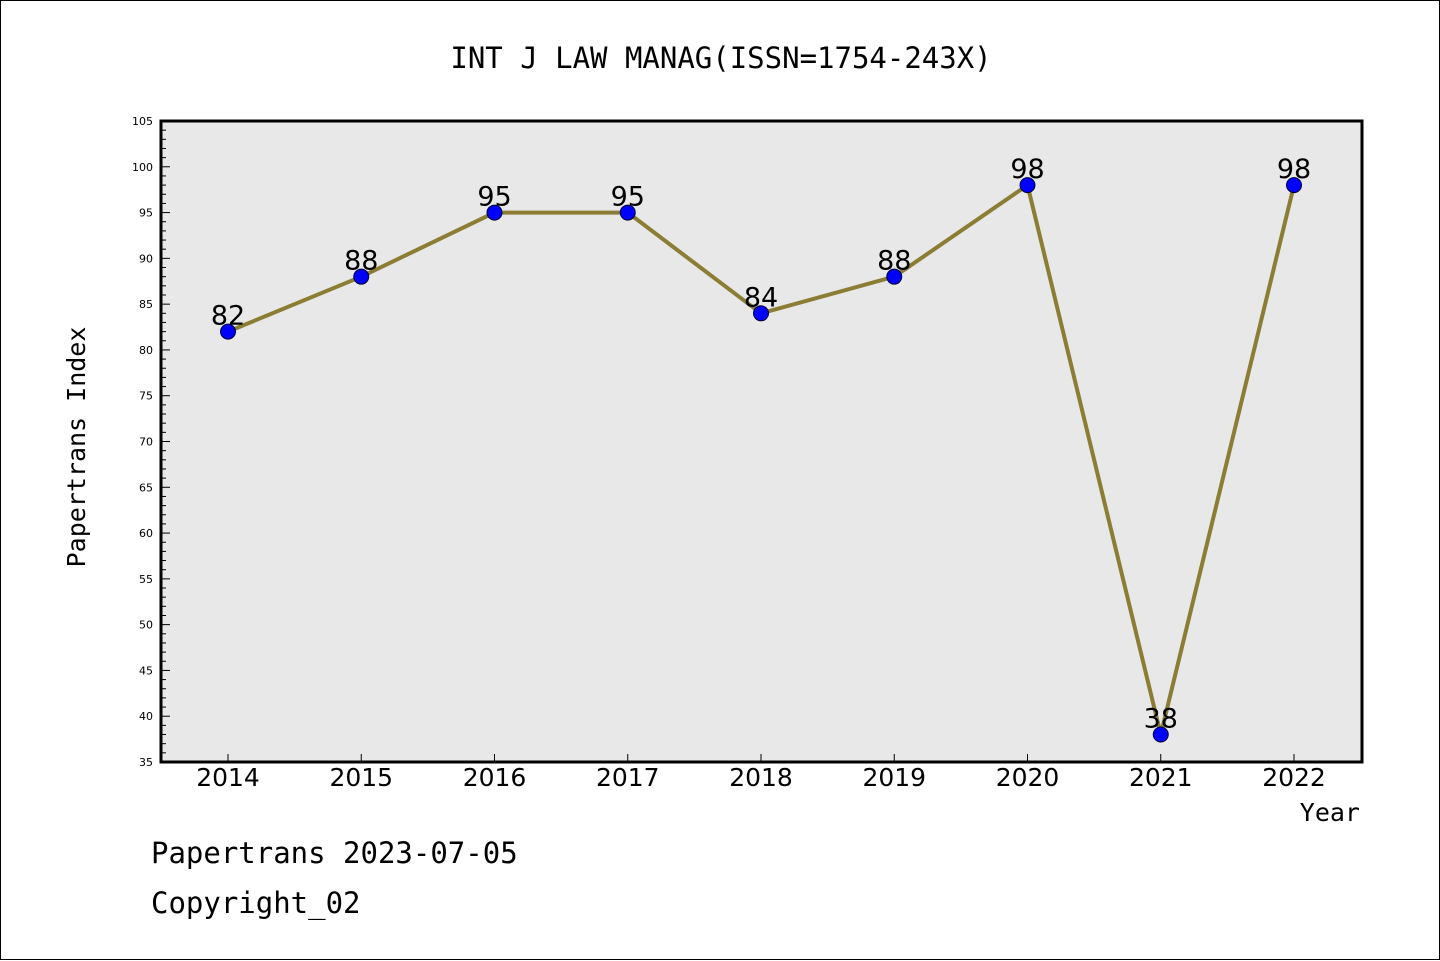 This screenshot has height=961, width=1440. What do you see at coordinates (495, 777) in the screenshot?
I see `x-tick-label: 2016` at bounding box center [495, 777].